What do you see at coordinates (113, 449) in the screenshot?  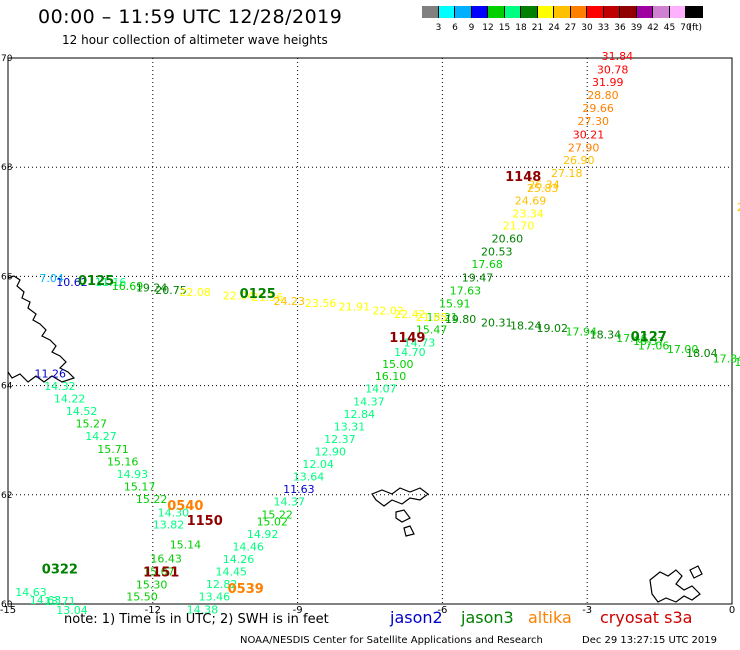 I see `wave-height-label: 15.71` at bounding box center [113, 449].